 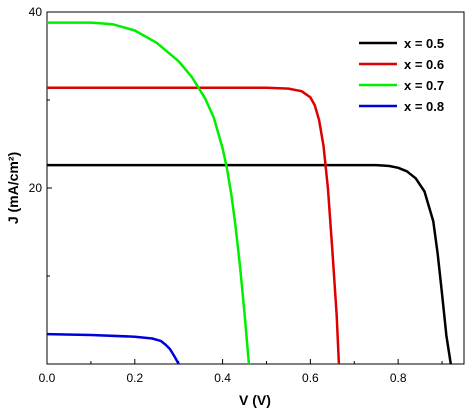 What do you see at coordinates (424, 64) in the screenshot?
I see `legend-label-2: x = 0.6` at bounding box center [424, 64].